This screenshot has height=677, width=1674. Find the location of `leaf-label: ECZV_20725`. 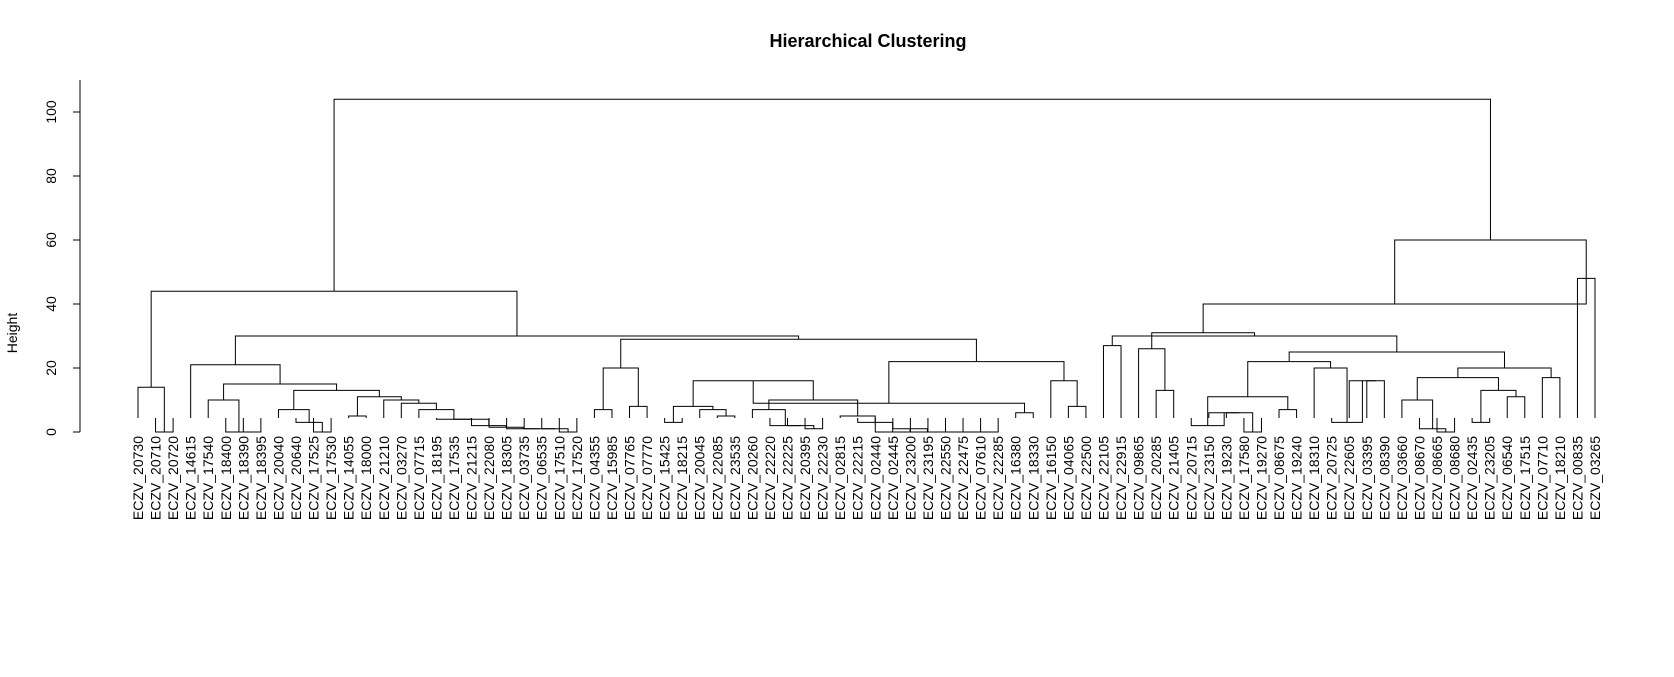

leaf-label: ECZV_20725 is located at coordinates (1332, 478).